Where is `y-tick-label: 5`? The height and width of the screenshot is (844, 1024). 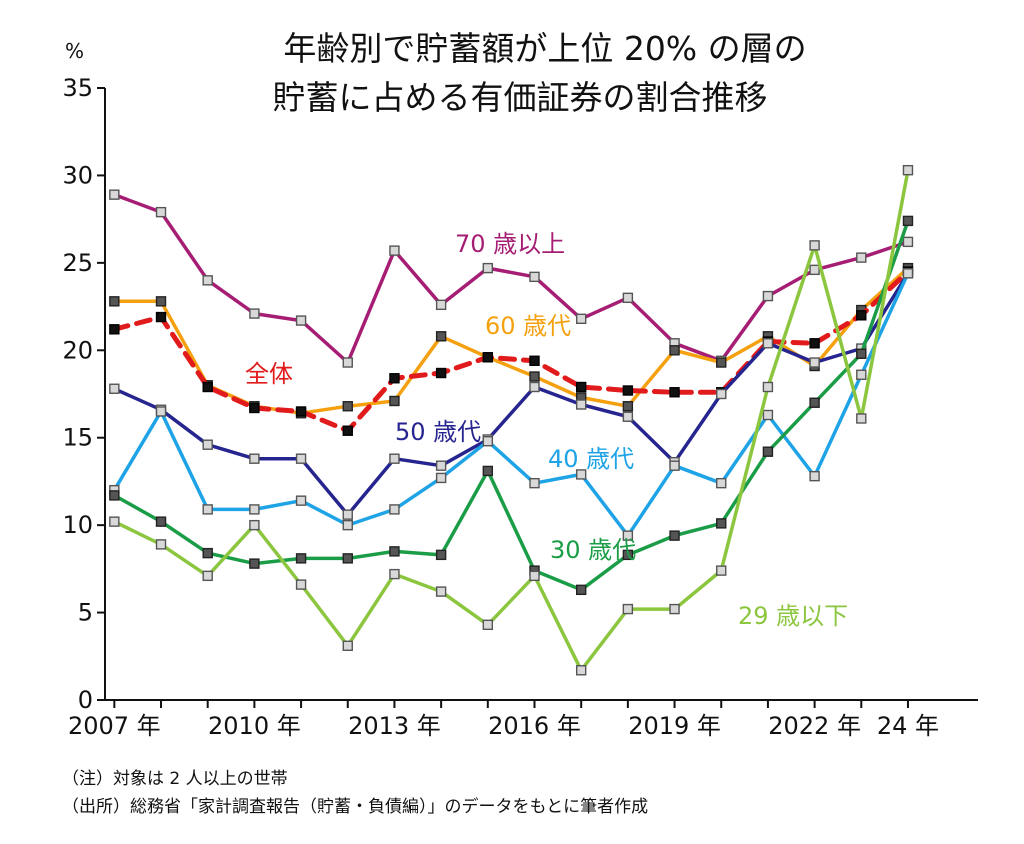
y-tick-label: 5 is located at coordinates (85, 613).